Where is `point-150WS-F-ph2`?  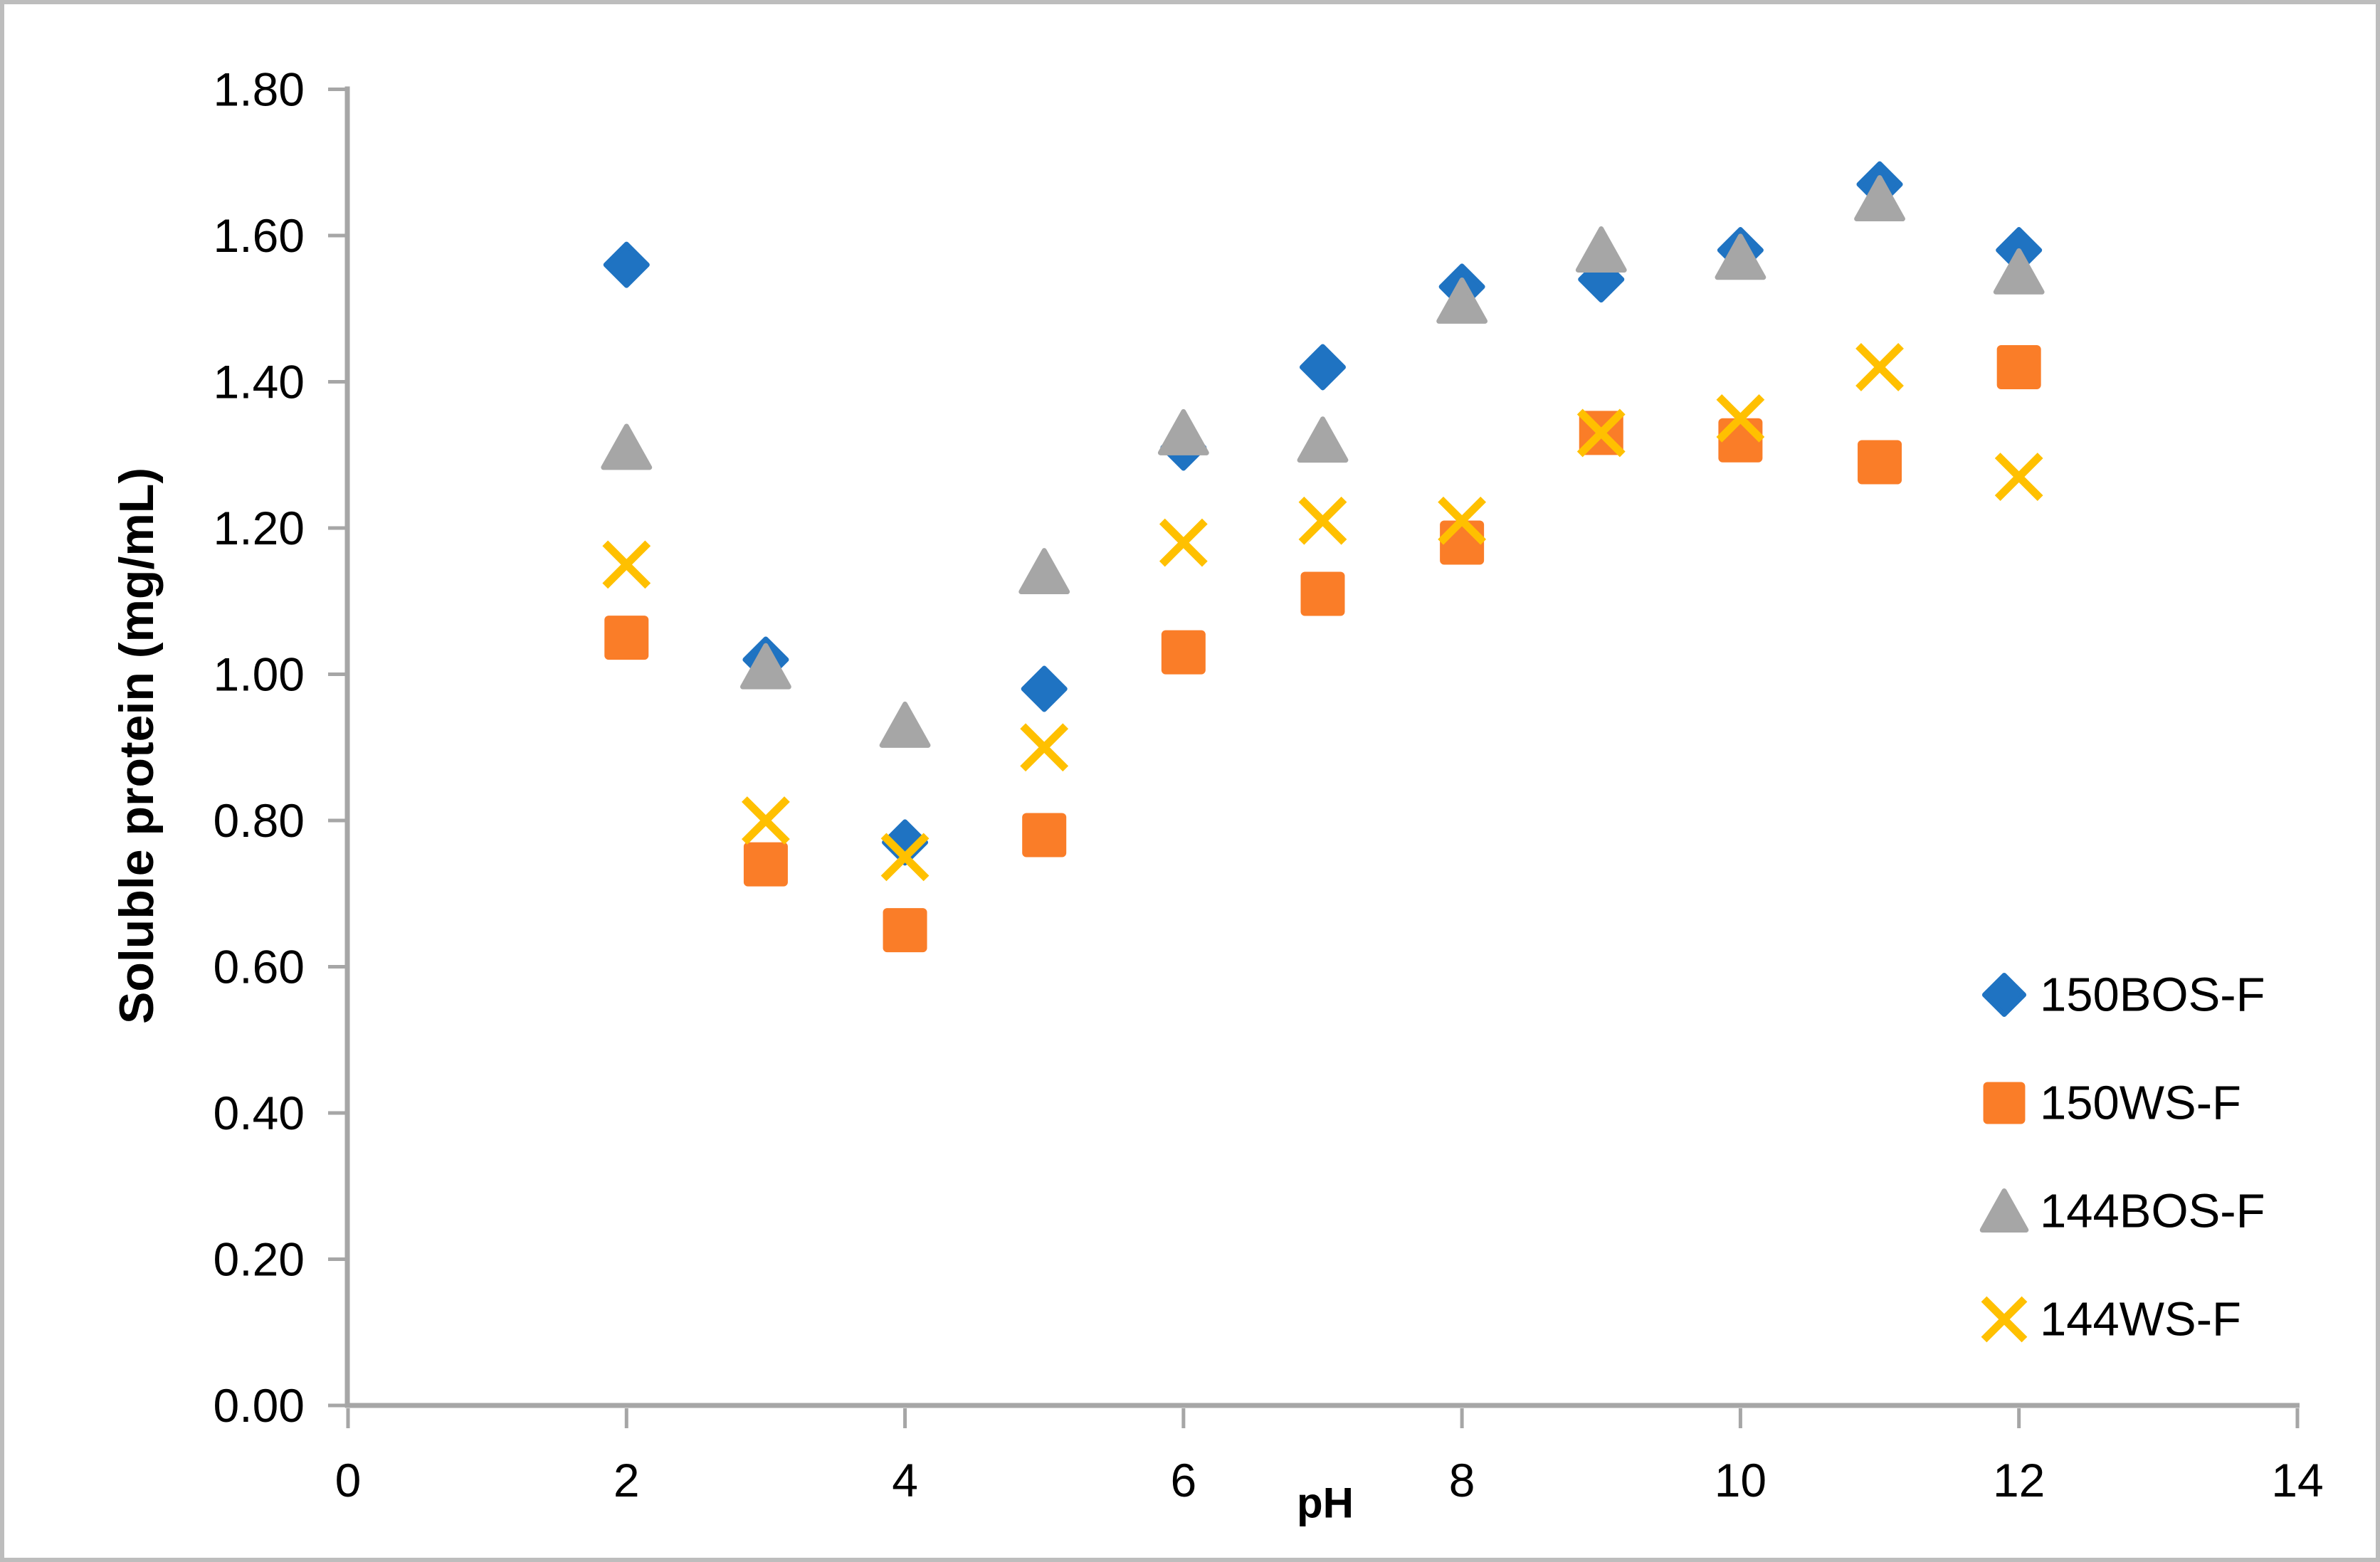
point-150WS-F-ph2 is located at coordinates (626, 638).